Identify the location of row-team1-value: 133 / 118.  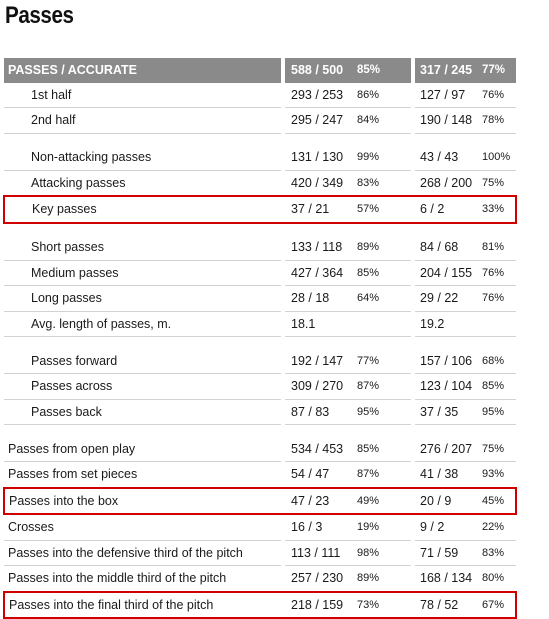
(319, 248).